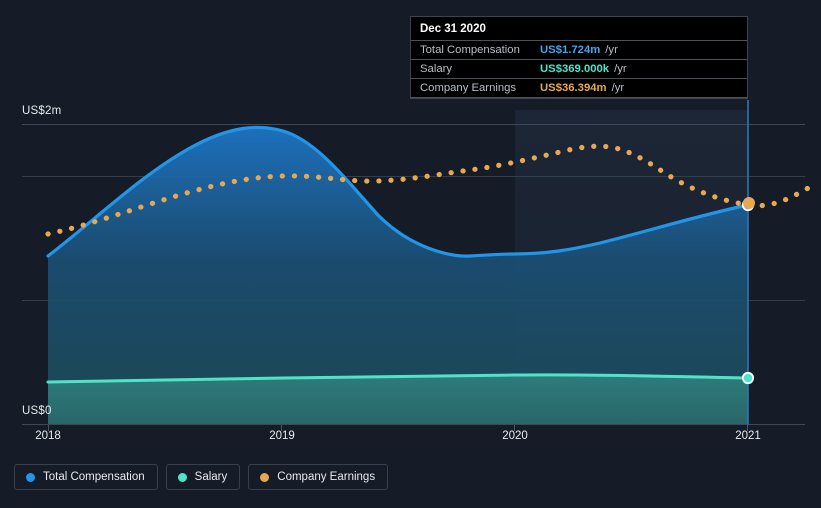  I want to click on tooltip-label-total-compensation: Total Compensation, so click(470, 50).